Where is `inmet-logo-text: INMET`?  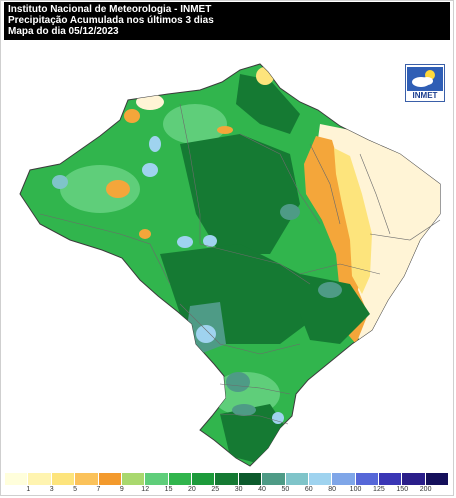 inmet-logo-text: INMET is located at coordinates (425, 95).